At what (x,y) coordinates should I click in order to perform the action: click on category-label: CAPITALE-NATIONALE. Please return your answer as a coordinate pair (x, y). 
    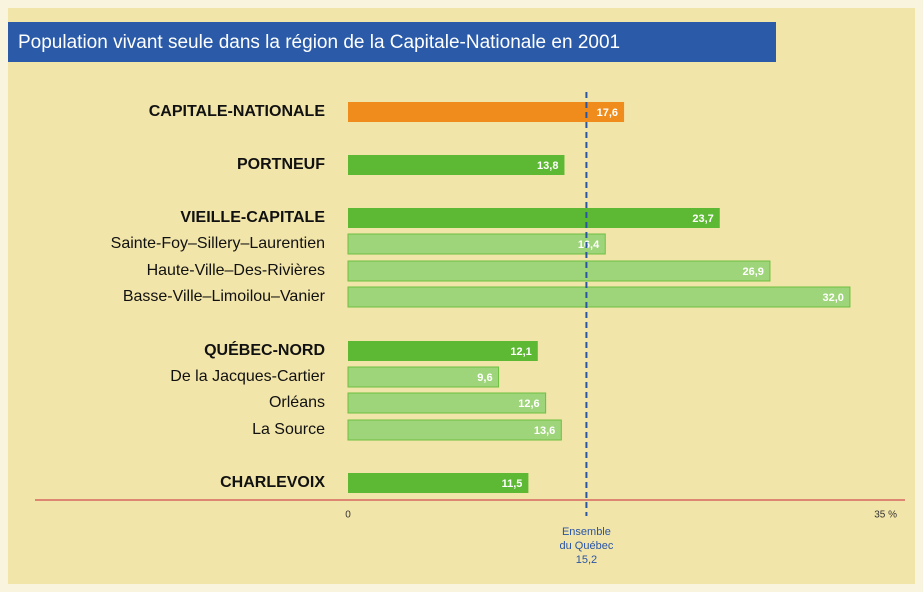
    Looking at the image, I should click on (237, 111).